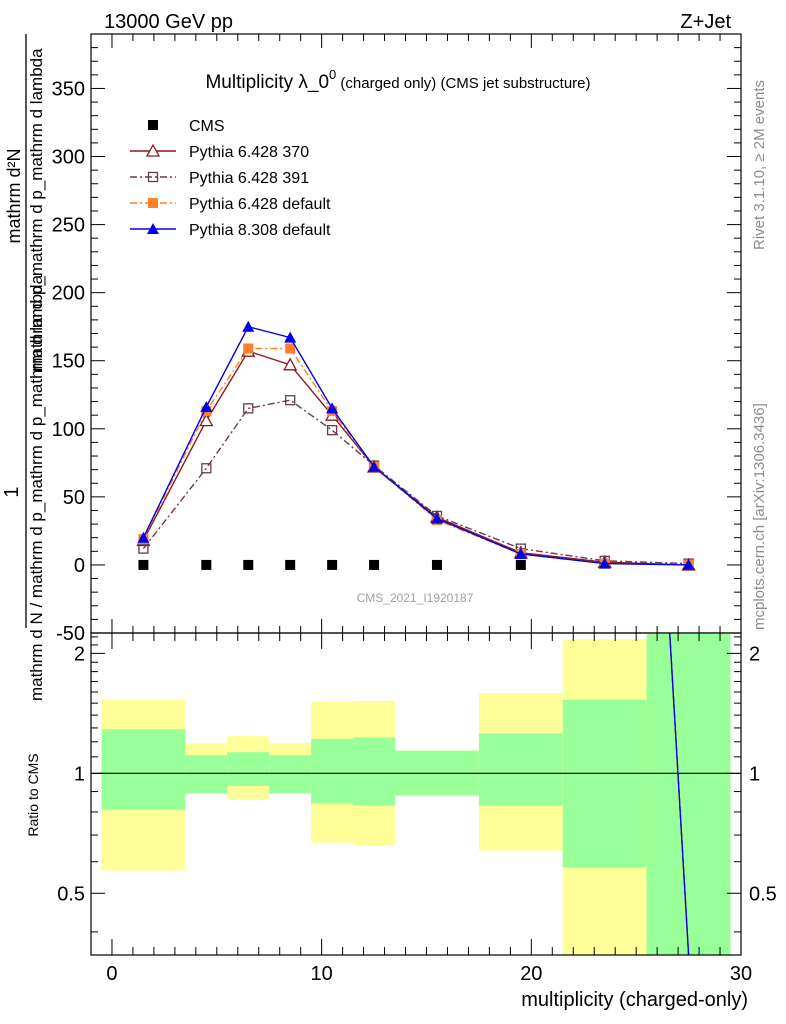  I want to click on x-axis-label: multiplicity (charged-only), so click(634, 1000).